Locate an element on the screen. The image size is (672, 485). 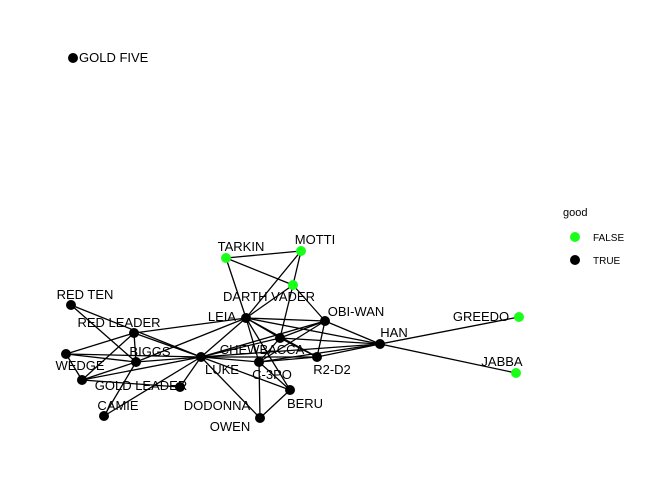
edge-leia-beru is located at coordinates (268, 354).